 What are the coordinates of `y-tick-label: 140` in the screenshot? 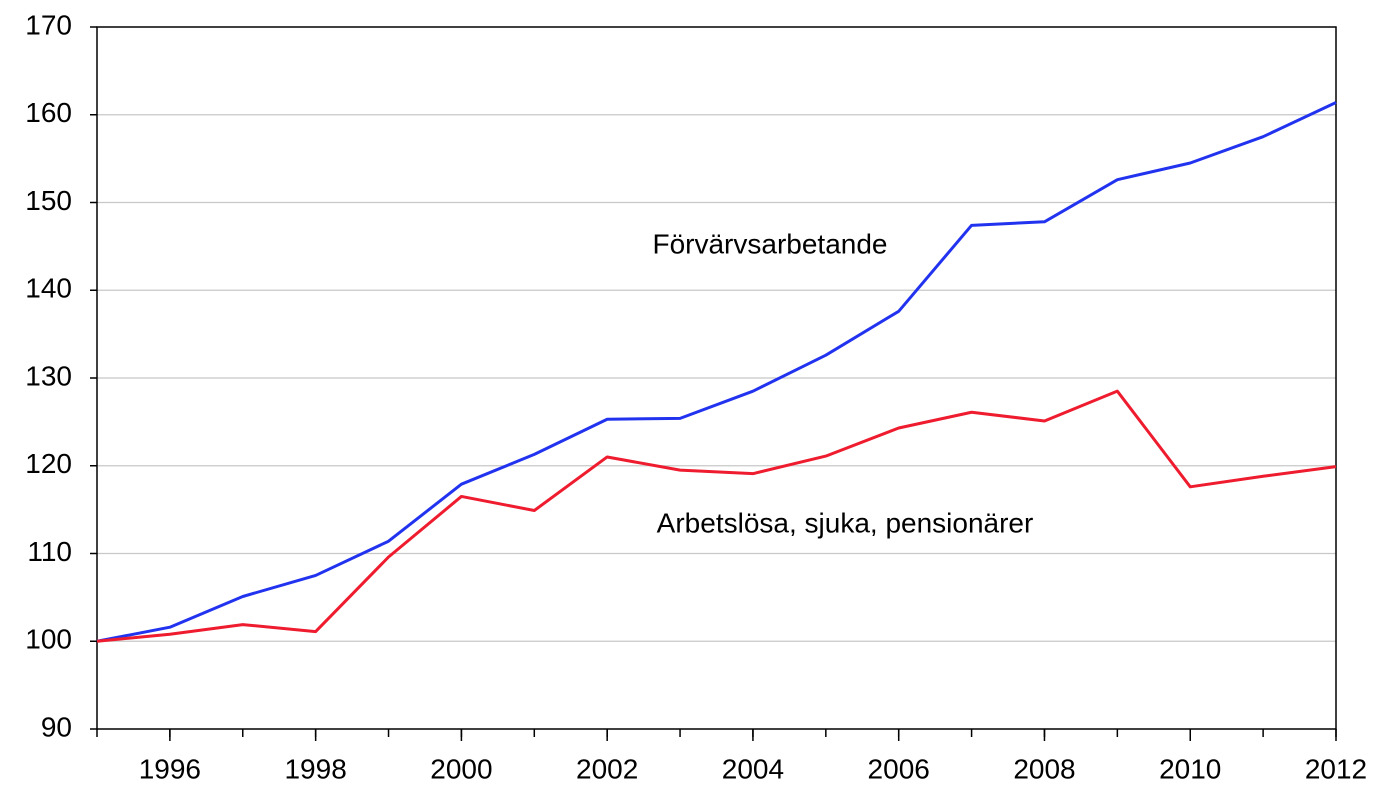 It's located at (48, 288).